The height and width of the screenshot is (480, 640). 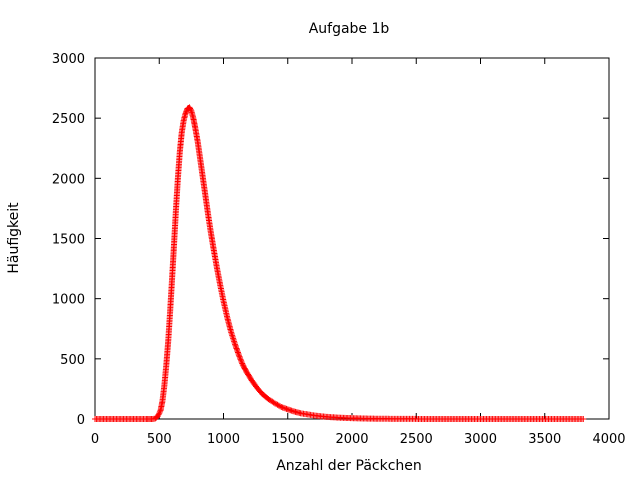 What do you see at coordinates (351, 439) in the screenshot?
I see `x-tick-label-4: 2000` at bounding box center [351, 439].